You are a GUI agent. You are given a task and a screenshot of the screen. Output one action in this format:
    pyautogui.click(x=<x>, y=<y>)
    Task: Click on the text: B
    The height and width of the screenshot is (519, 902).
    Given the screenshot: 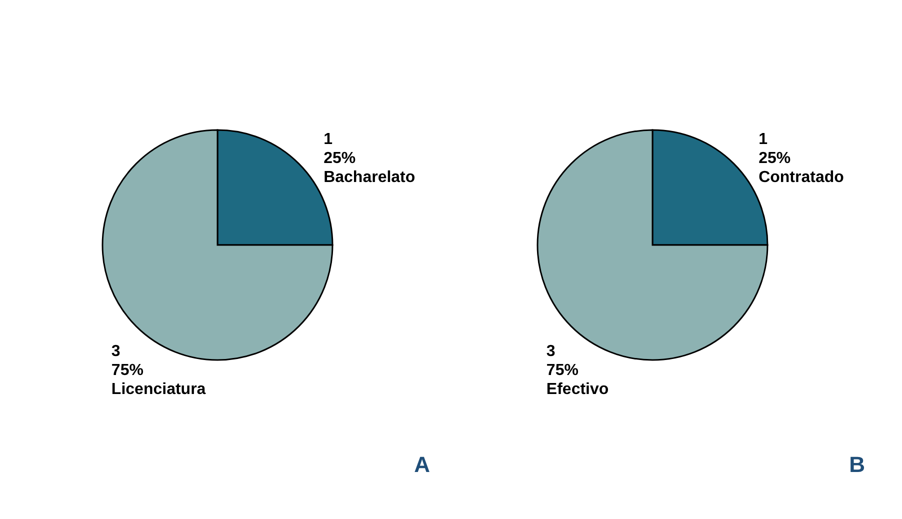 What is the action you would take?
    pyautogui.click(x=857, y=464)
    